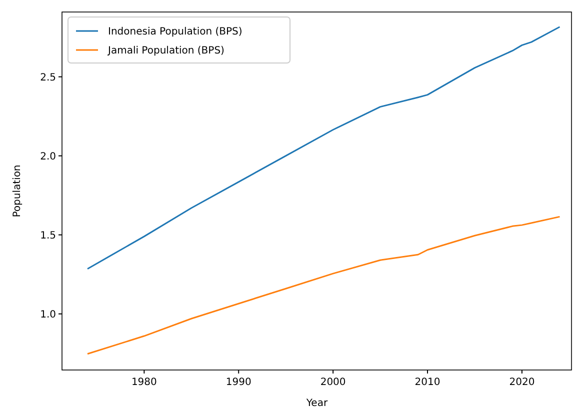 Image resolution: width=573 pixels, height=410 pixels. I want to click on x-tick-label: 2000, so click(333, 382).